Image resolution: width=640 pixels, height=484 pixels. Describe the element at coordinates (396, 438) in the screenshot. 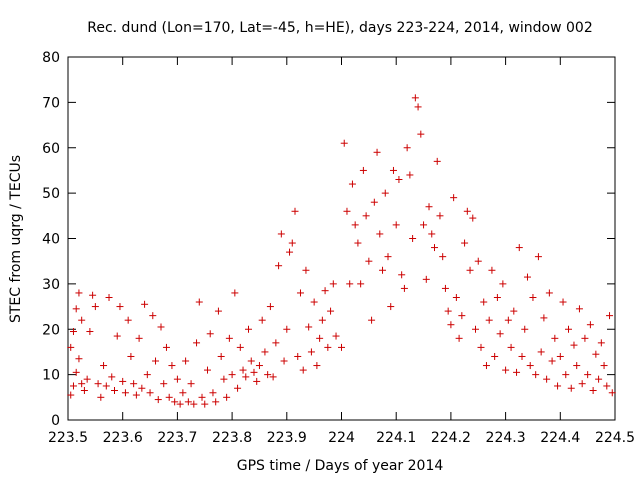

I see `x-tick-label: 224.1` at that location.